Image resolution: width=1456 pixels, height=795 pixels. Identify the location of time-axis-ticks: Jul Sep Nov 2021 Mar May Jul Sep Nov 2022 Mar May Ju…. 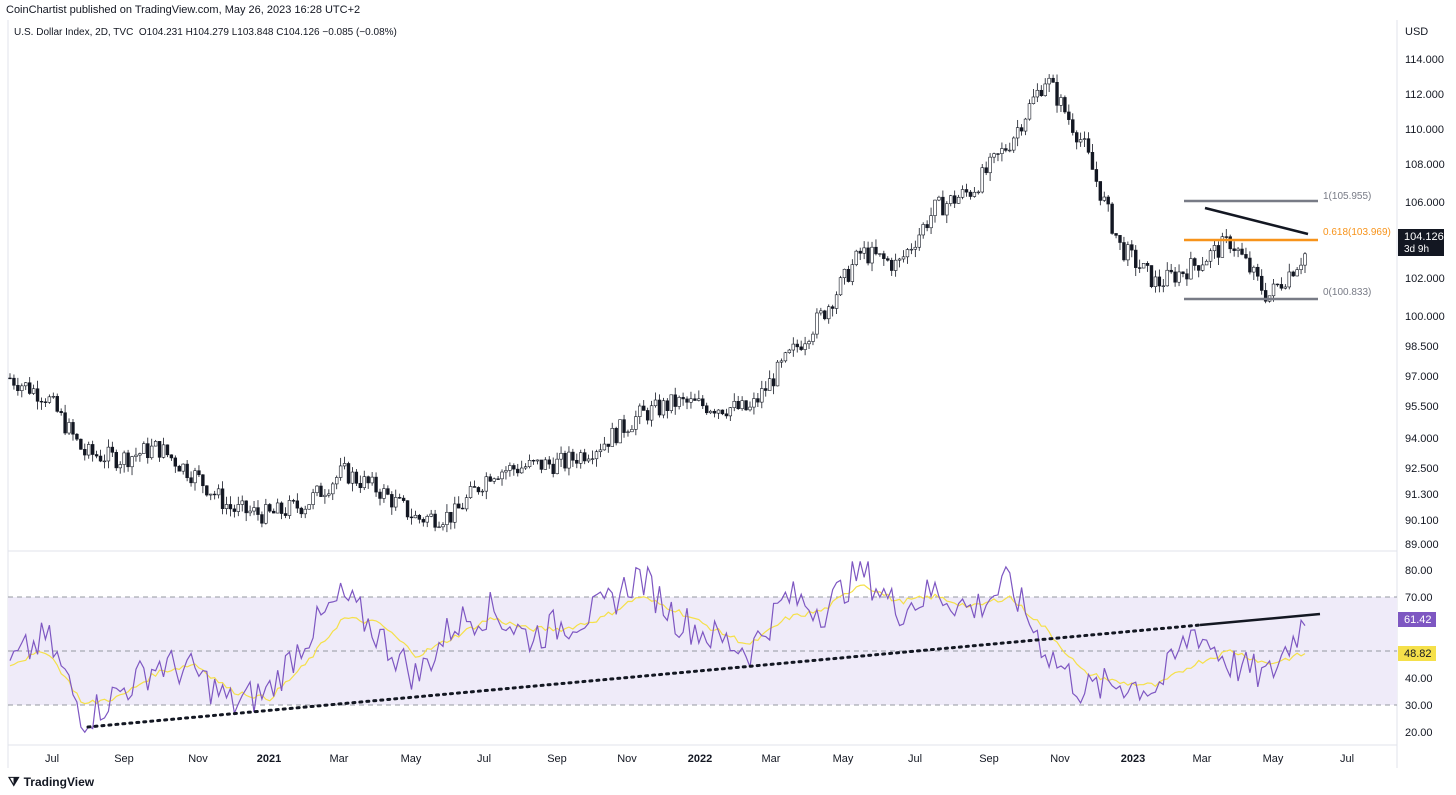
(699, 759).